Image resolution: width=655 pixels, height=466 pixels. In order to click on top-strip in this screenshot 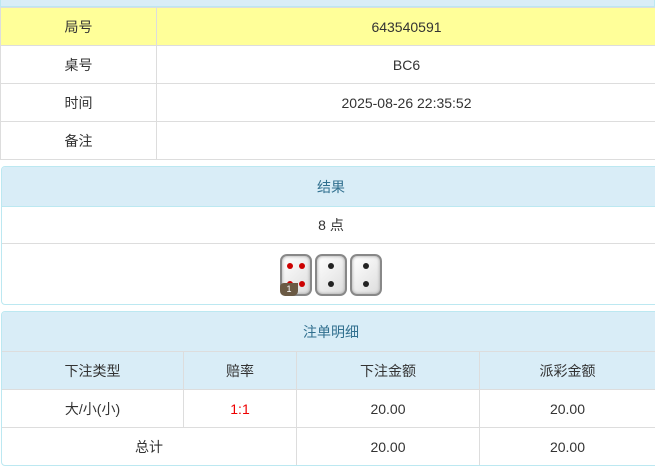, I will do `click(327, 3)`.